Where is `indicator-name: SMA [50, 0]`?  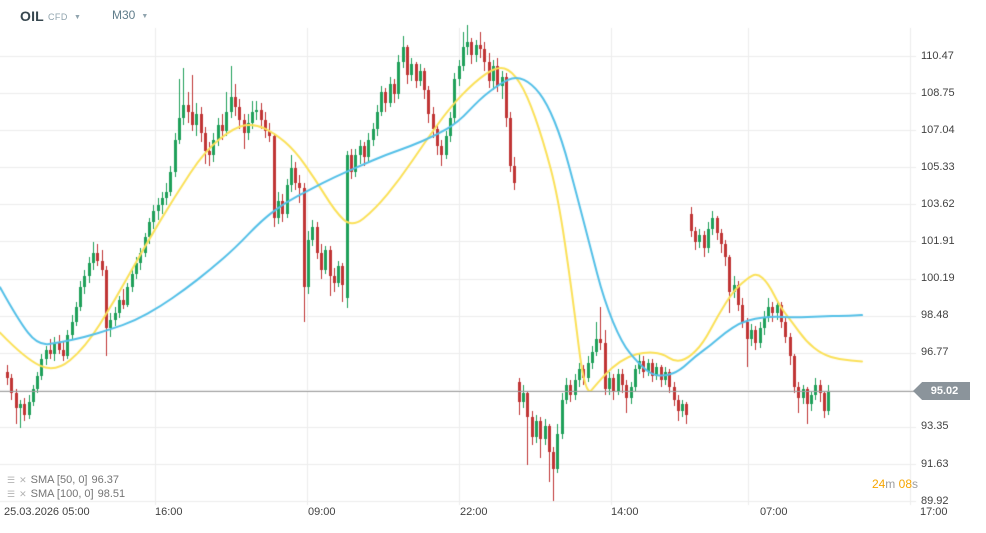 indicator-name: SMA [50, 0] is located at coordinates (59, 480).